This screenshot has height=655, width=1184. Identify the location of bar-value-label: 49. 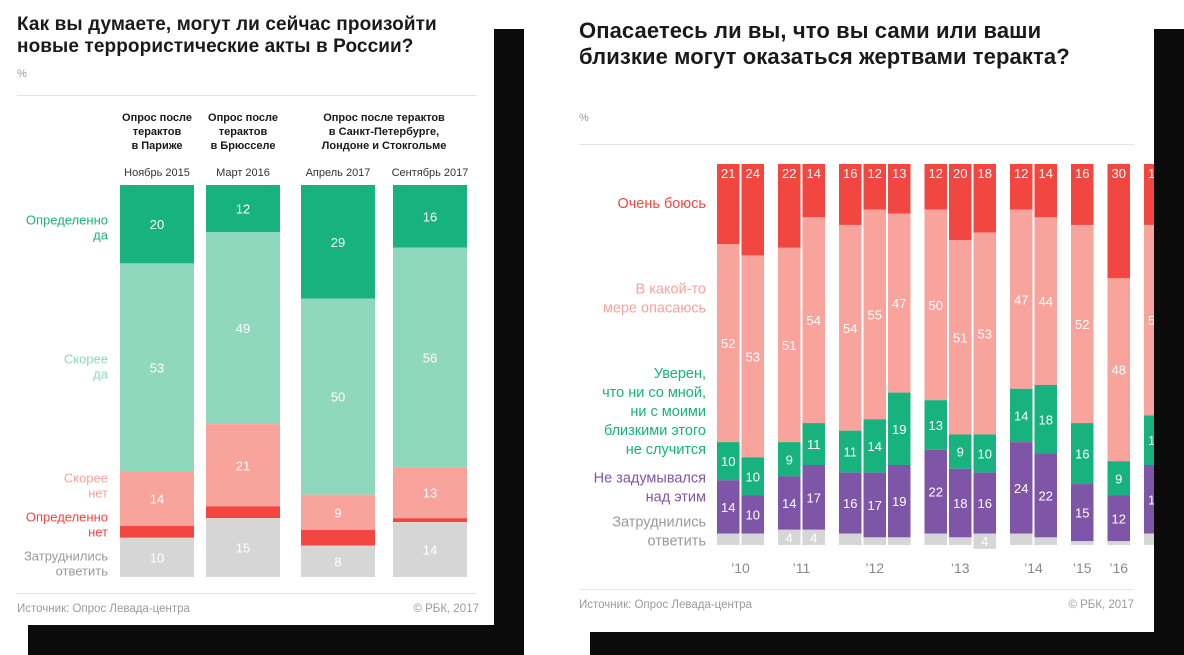
(243, 328).